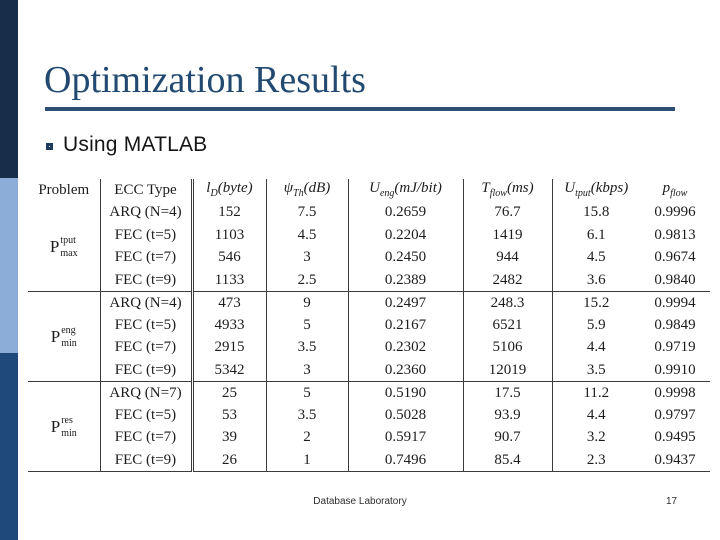 This screenshot has width=720, height=540. I want to click on value-cell: 2.3, so click(596, 459).